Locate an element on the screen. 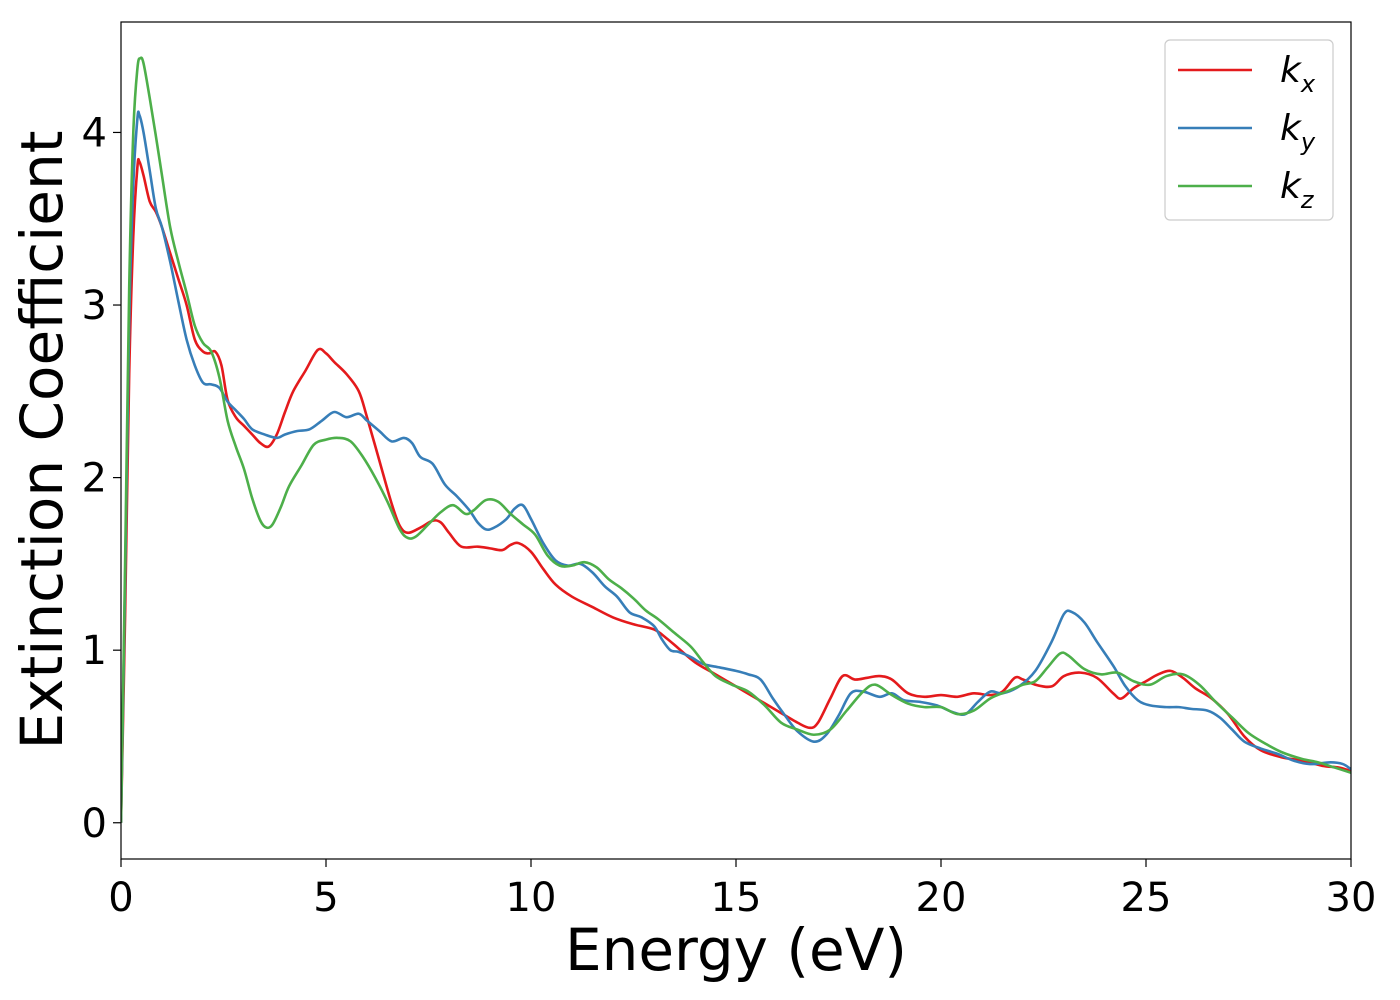 The width and height of the screenshot is (1400, 1000). x-axis: 0 5 10 15 20 25 30 is located at coordinates (742, 890).